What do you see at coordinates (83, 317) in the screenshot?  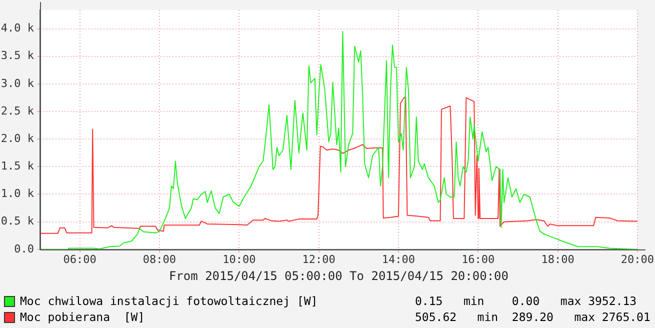 I see `legend-label: Moc pobierana [W]` at bounding box center [83, 317].